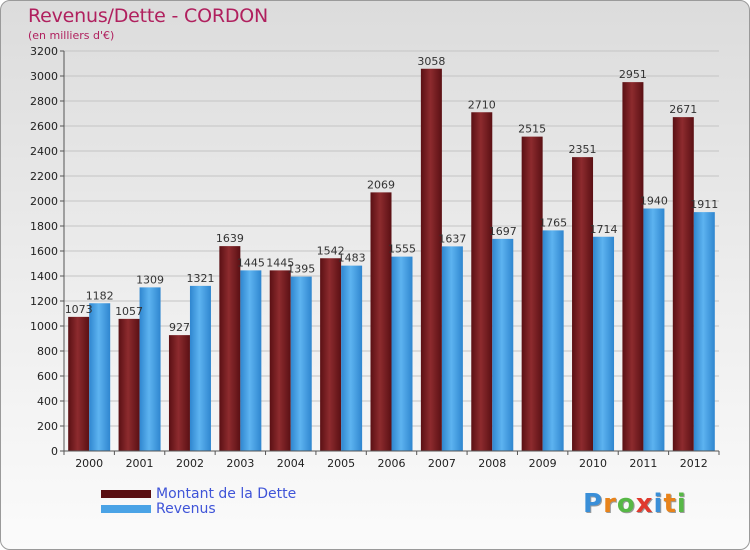 Image resolution: width=750 pixels, height=550 pixels. I want to click on value-label-dette: 1445, so click(280, 262).